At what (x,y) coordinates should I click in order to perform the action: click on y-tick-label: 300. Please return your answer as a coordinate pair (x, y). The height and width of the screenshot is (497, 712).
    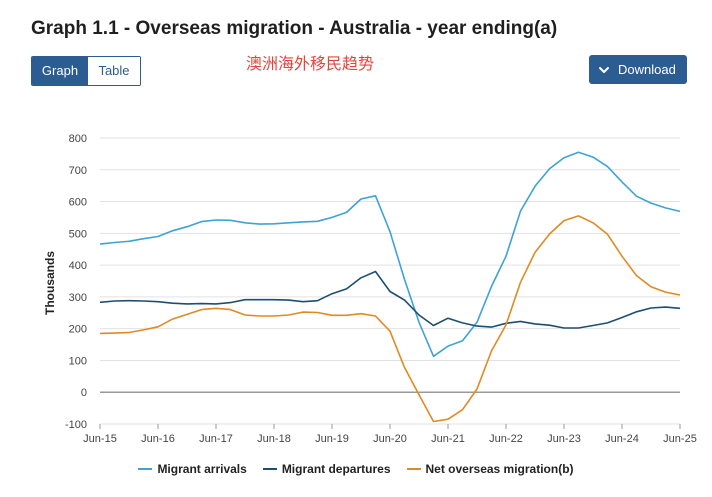
    Looking at the image, I should click on (78, 298).